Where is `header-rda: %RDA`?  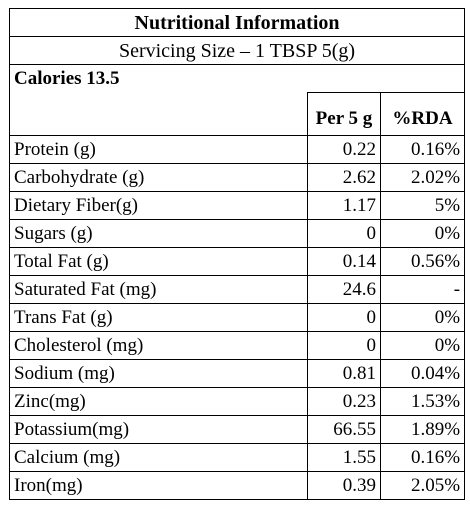 header-rda: %RDA is located at coordinates (422, 114).